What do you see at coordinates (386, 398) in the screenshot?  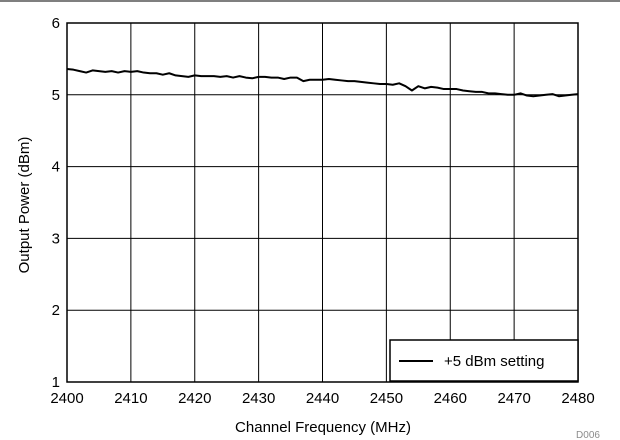 I see `x-tick-label: 2450` at bounding box center [386, 398].